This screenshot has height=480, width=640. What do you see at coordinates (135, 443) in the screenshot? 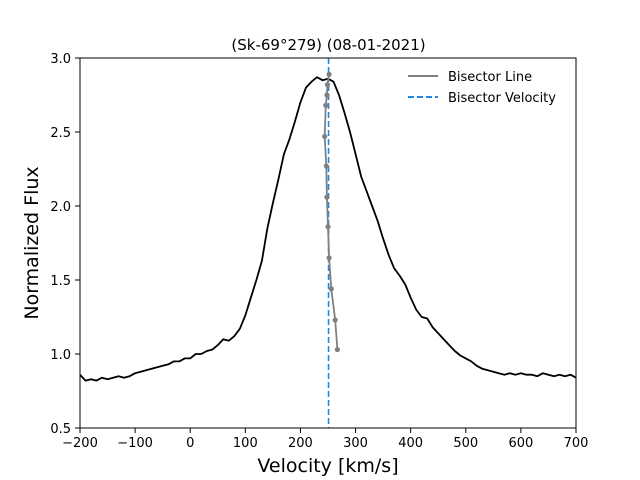
I see `x-tick-label: −100` at bounding box center [135, 443].